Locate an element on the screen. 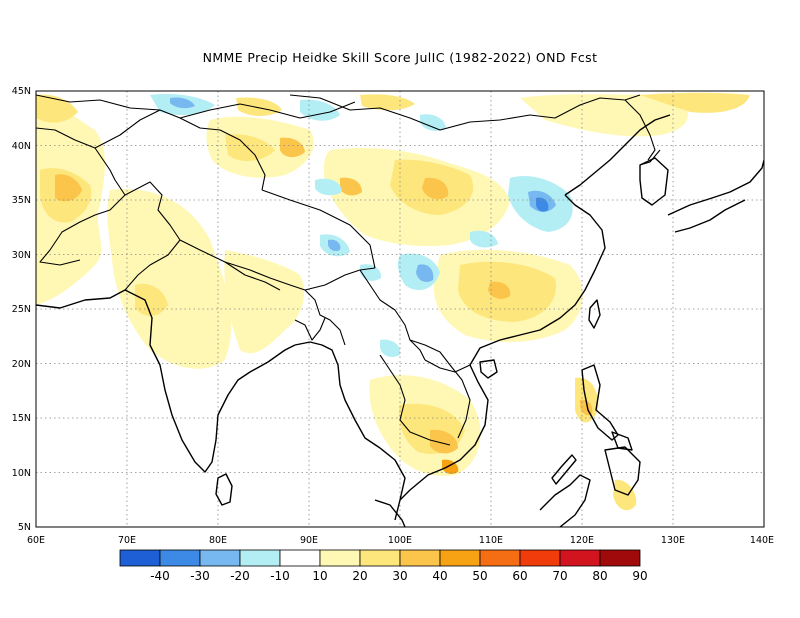 The image size is (800, 618). colorbar-label: -30 is located at coordinates (200, 576).